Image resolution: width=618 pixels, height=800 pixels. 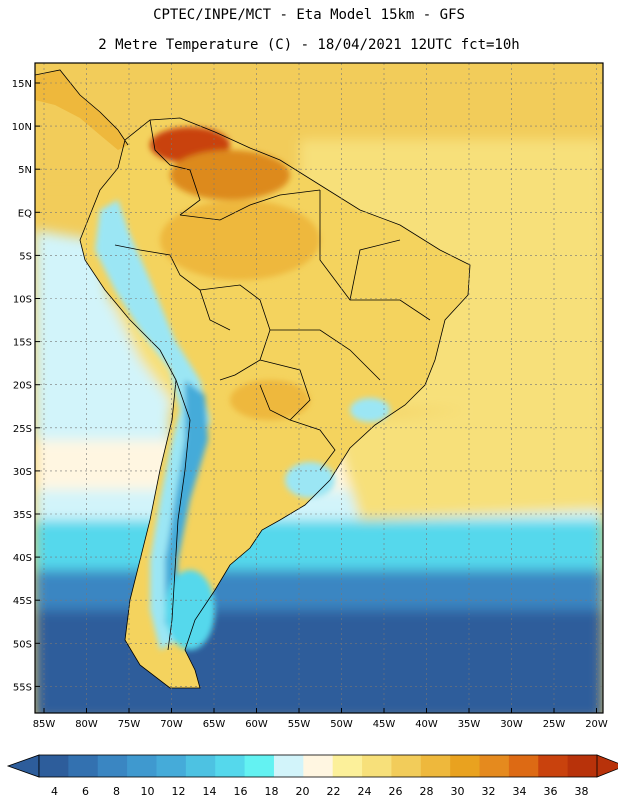 I want to click on amazon-warm-zone, so click(x=240, y=240).